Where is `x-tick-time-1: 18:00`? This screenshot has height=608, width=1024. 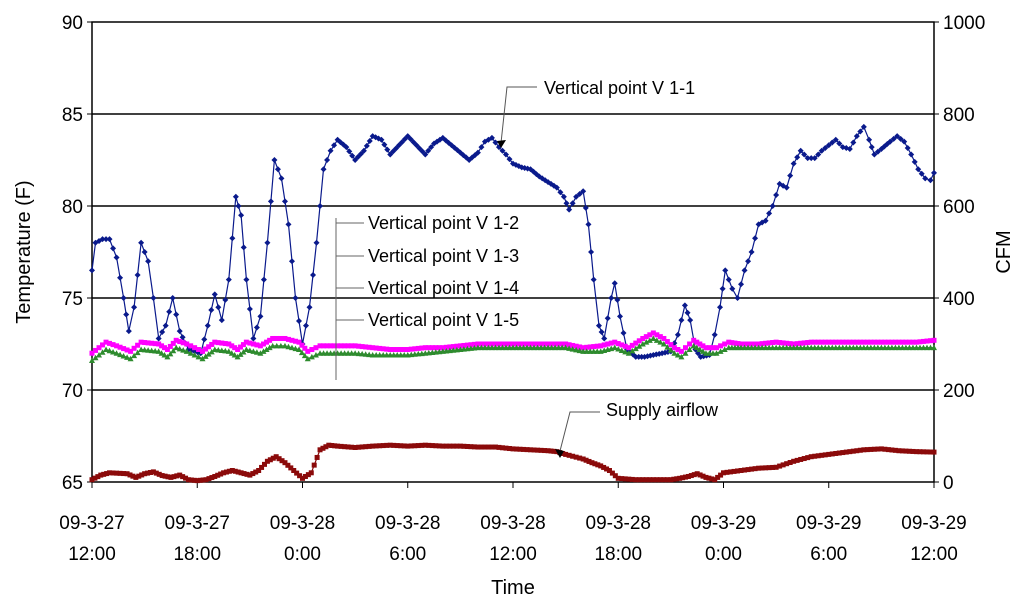 x-tick-time-1: 18:00 is located at coordinates (197, 554).